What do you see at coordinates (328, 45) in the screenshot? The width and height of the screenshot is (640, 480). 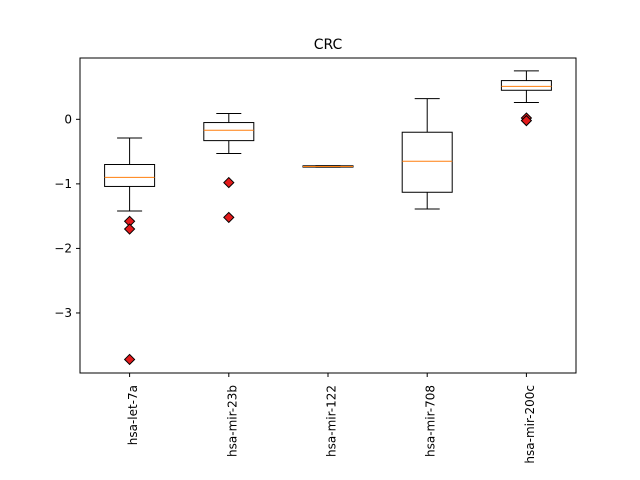 I see `chart-title: CRC` at bounding box center [328, 45].